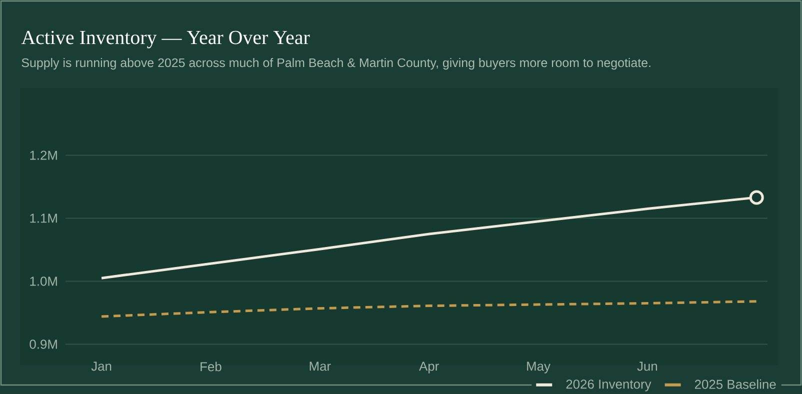  Describe the element at coordinates (165, 39) in the screenshot. I see `chart-title: Active Inventory — Year Over Year` at that location.